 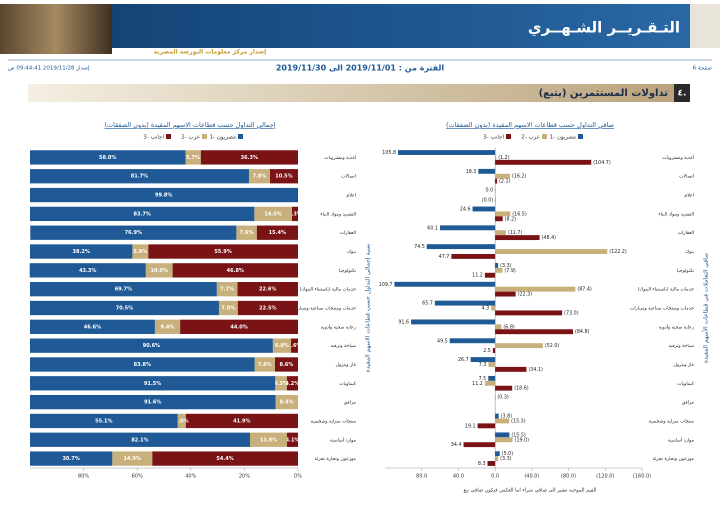 What do you see at coordinates (348, 384) in the screenshot?
I see `category-label: كيماويات` at bounding box center [348, 384].